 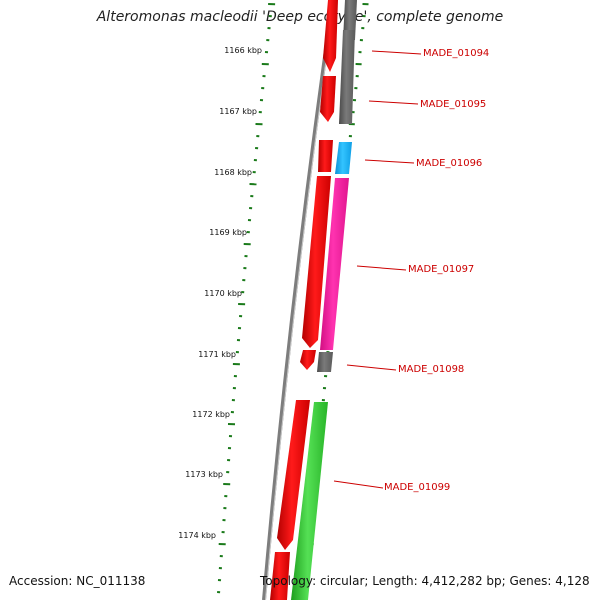 What do you see at coordinates (441, 269) in the screenshot?
I see `gene-label-made-01097: MADE_01097` at bounding box center [441, 269].